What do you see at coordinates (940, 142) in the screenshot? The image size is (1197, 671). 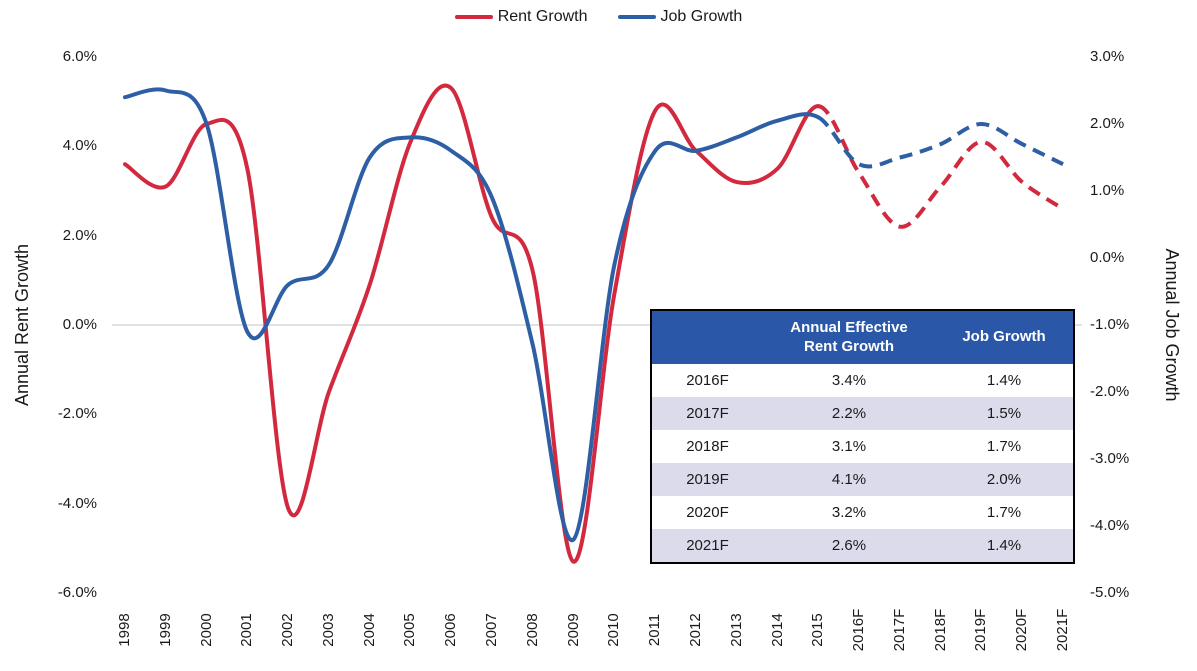 I see `job-growth-line-forecast-dashed` at bounding box center [940, 142].